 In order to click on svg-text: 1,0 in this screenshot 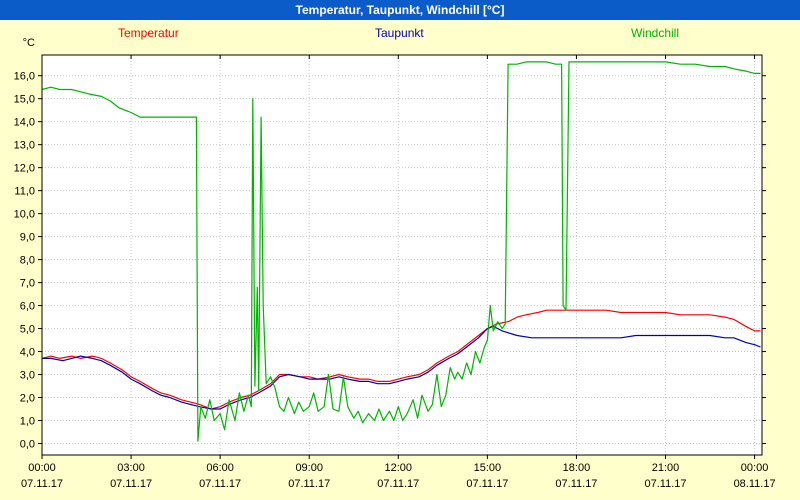, I will do `click(27, 422)`.